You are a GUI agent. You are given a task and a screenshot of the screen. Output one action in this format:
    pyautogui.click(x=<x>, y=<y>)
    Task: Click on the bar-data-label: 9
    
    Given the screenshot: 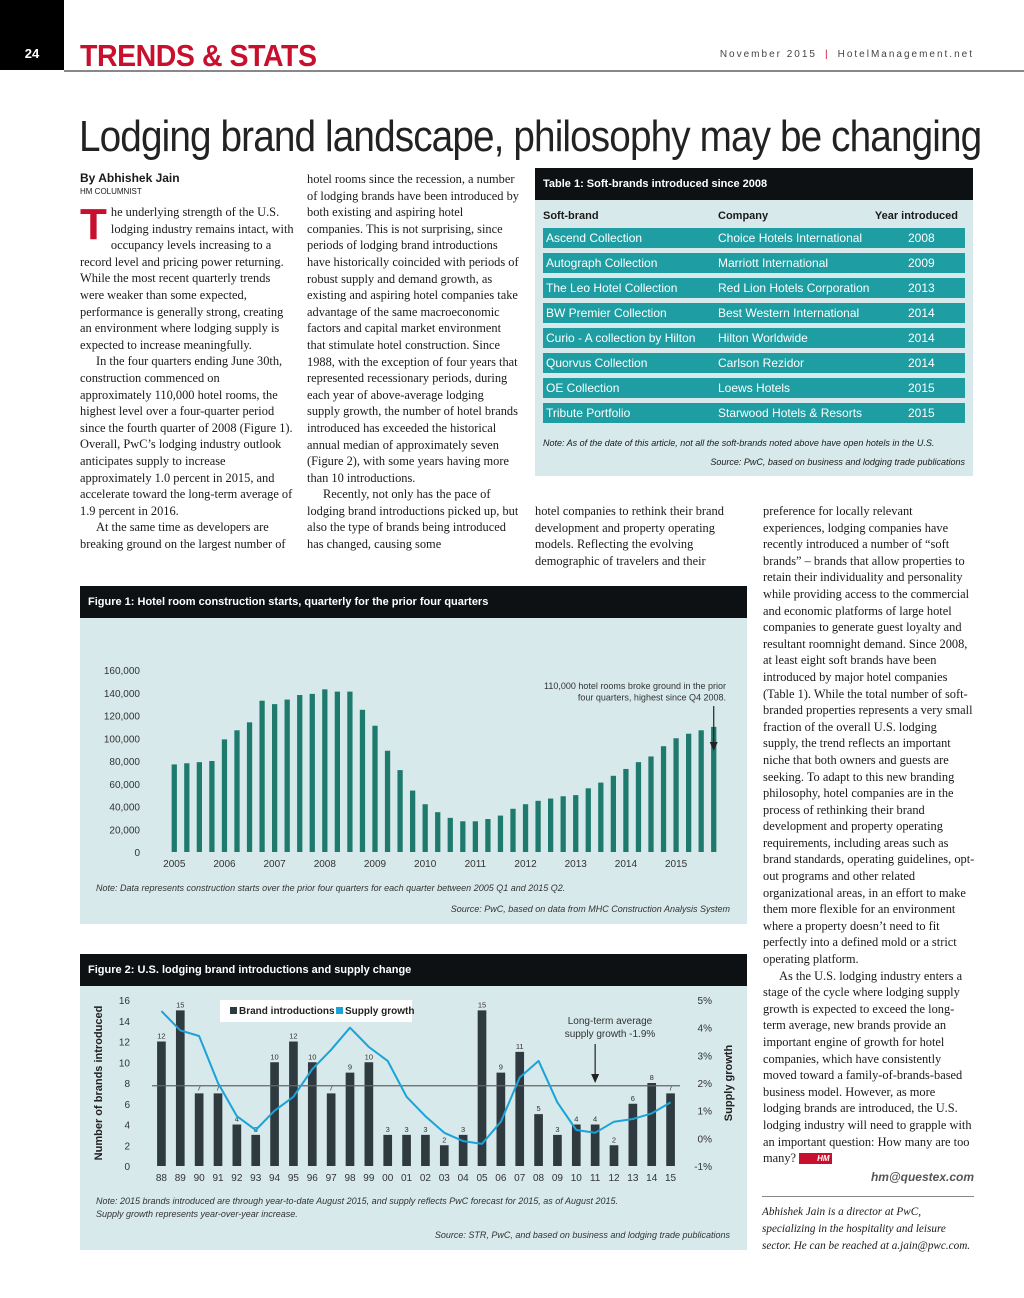 What is the action you would take?
    pyautogui.click(x=501, y=1067)
    